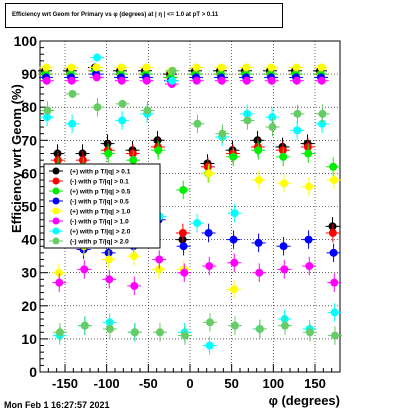 This screenshot has width=400, height=414. Describe the element at coordinates (189, 383) in the screenshot. I see `x-tick-label: 0` at that location.